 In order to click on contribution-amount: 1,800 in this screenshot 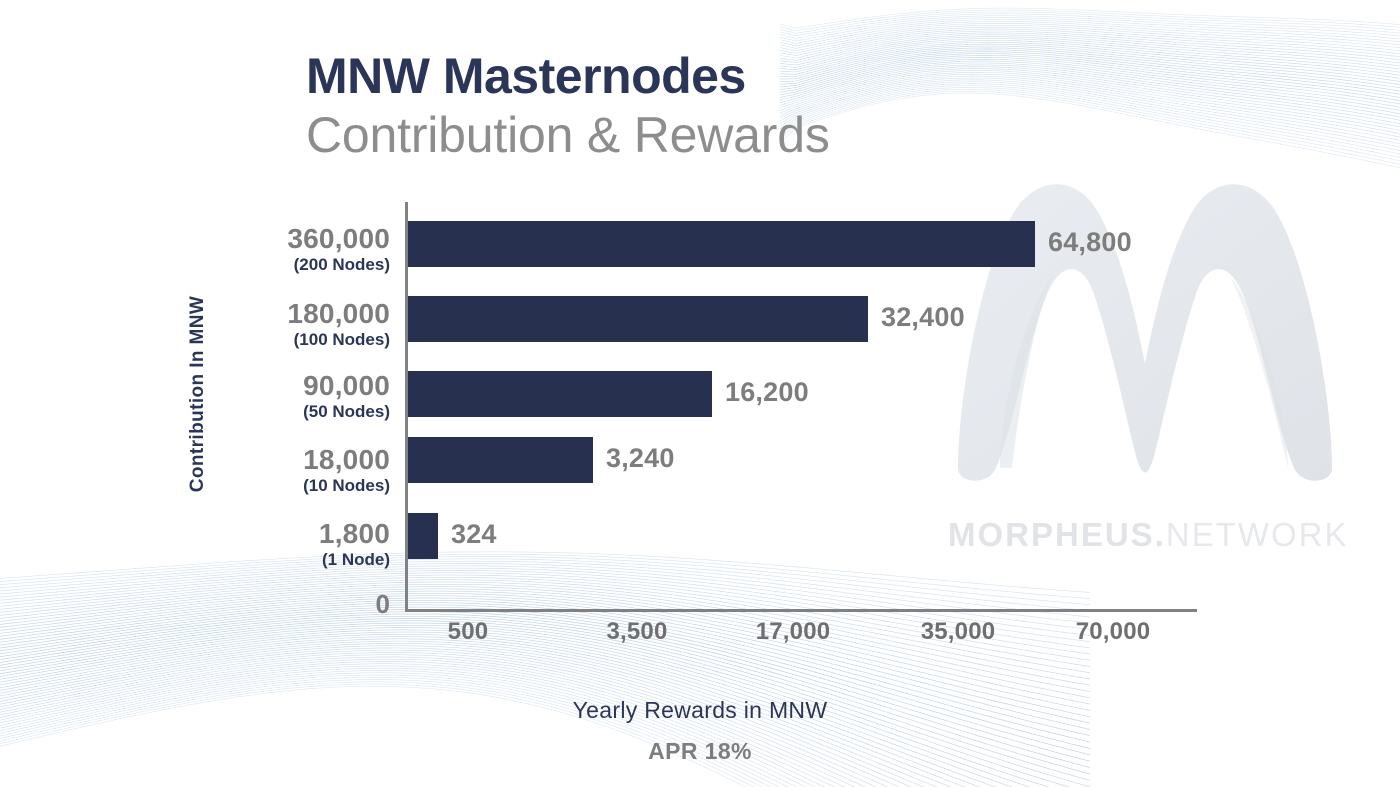, I will do `click(354, 533)`.